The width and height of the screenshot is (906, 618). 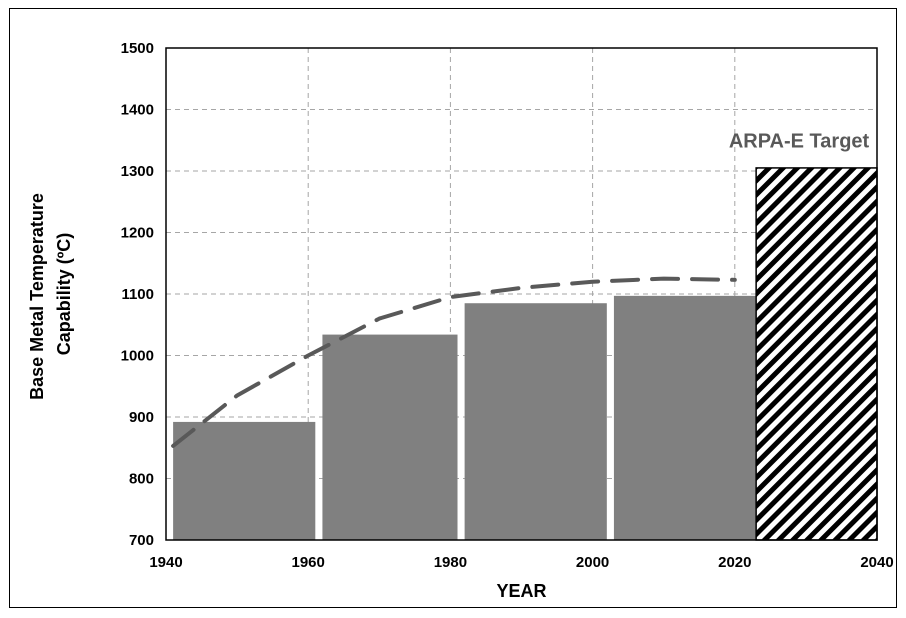 What do you see at coordinates (734, 562) in the screenshot?
I see `x-tick-label-2020: 2020` at bounding box center [734, 562].